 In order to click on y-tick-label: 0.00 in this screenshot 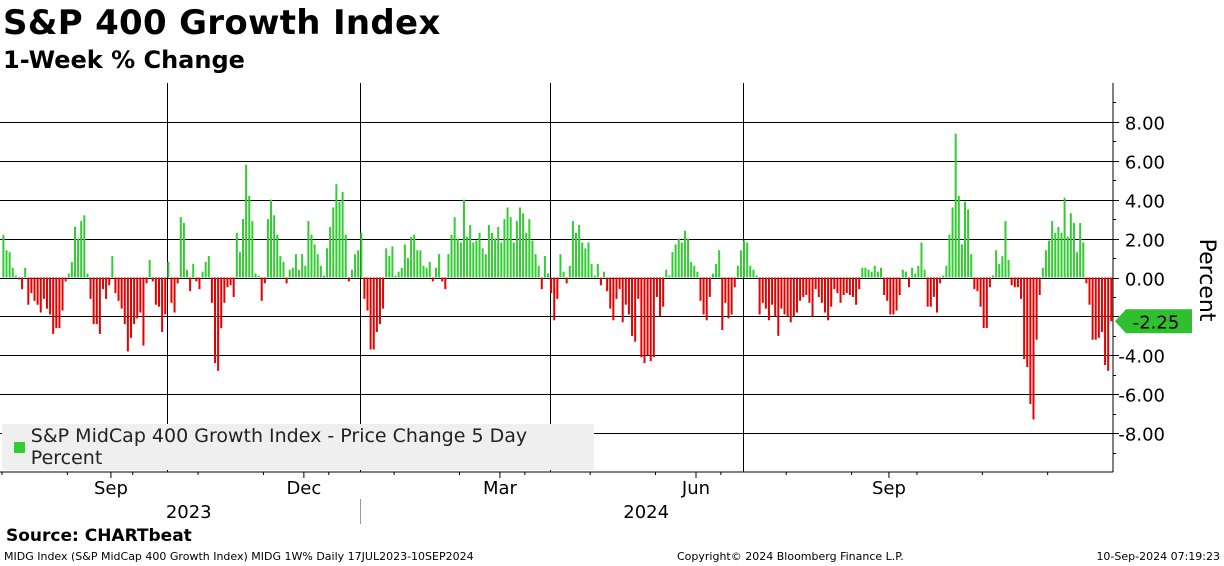, I will do `click(1145, 280)`.